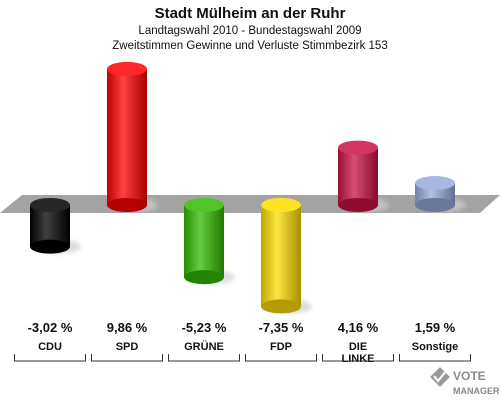 This screenshot has width=500, height=400. What do you see at coordinates (435, 327) in the screenshot?
I see `value-label-sonstige: 1,59 %` at bounding box center [435, 327].